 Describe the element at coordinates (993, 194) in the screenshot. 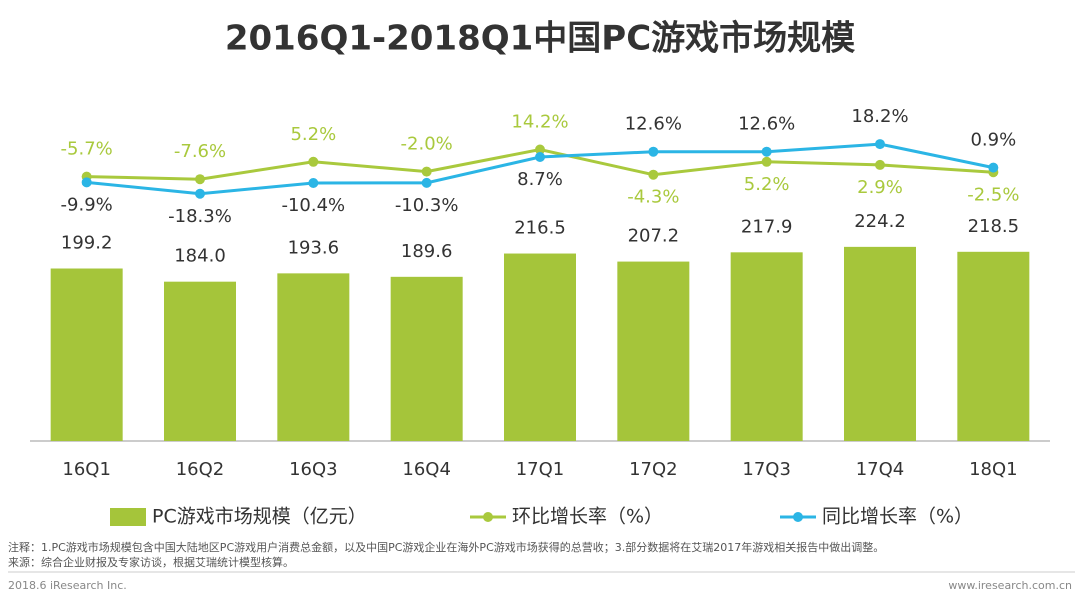

I see `data-label: -2.5%` at that location.